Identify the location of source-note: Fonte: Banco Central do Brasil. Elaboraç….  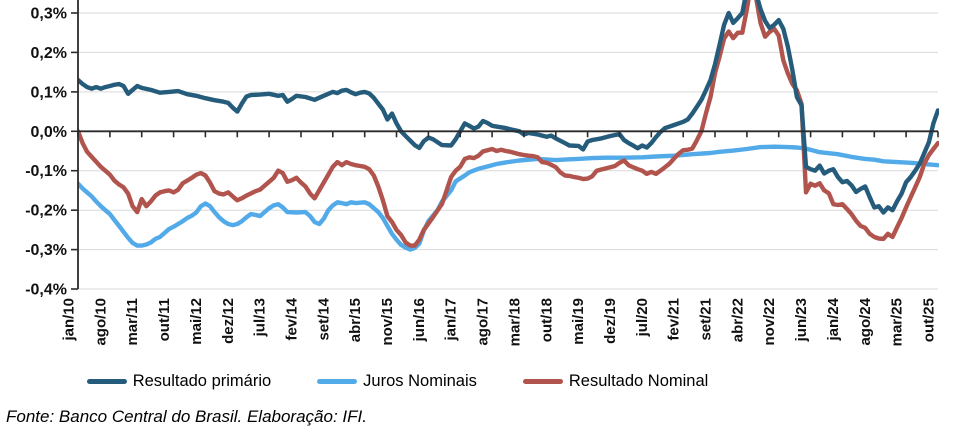
(186, 416).